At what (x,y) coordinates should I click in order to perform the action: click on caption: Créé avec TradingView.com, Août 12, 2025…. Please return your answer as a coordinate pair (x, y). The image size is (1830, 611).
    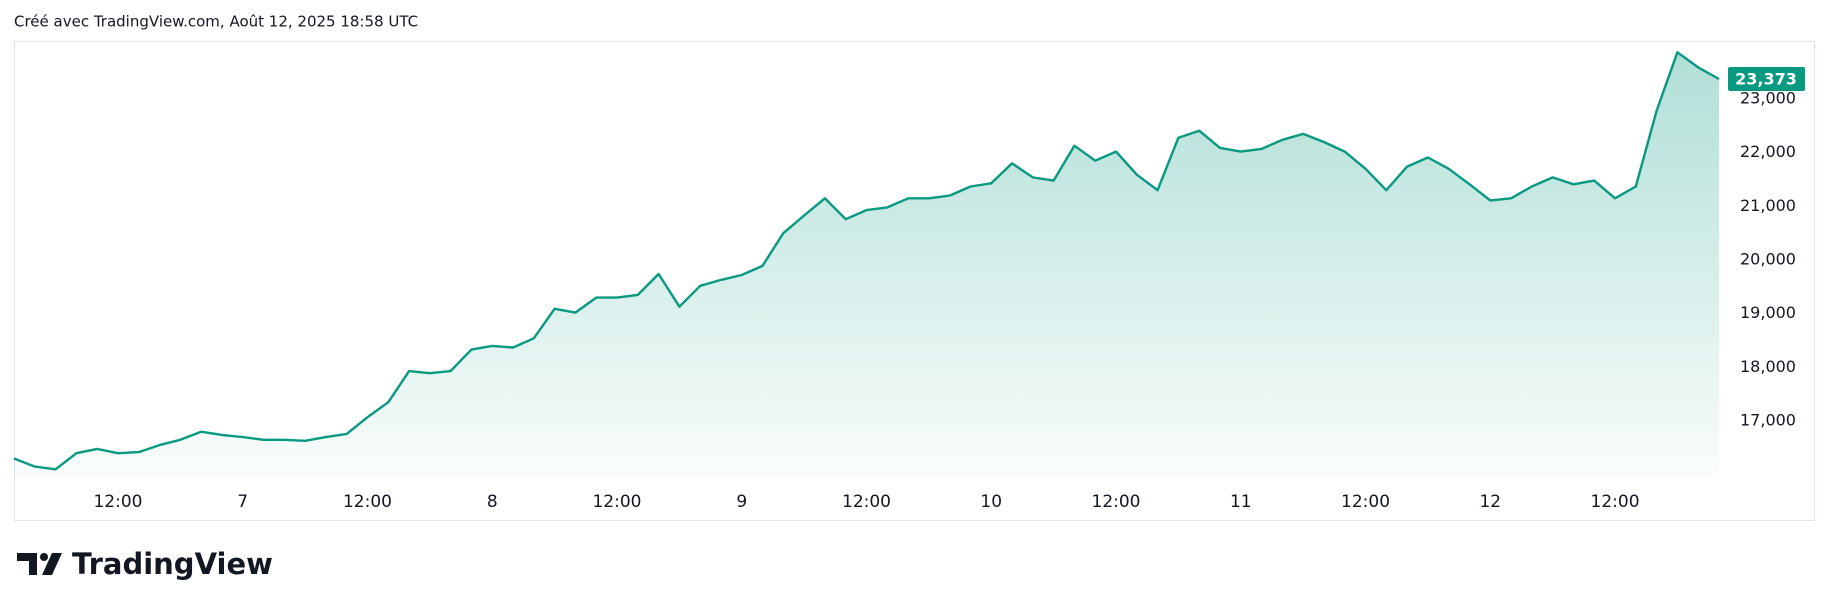
    Looking at the image, I should click on (216, 22).